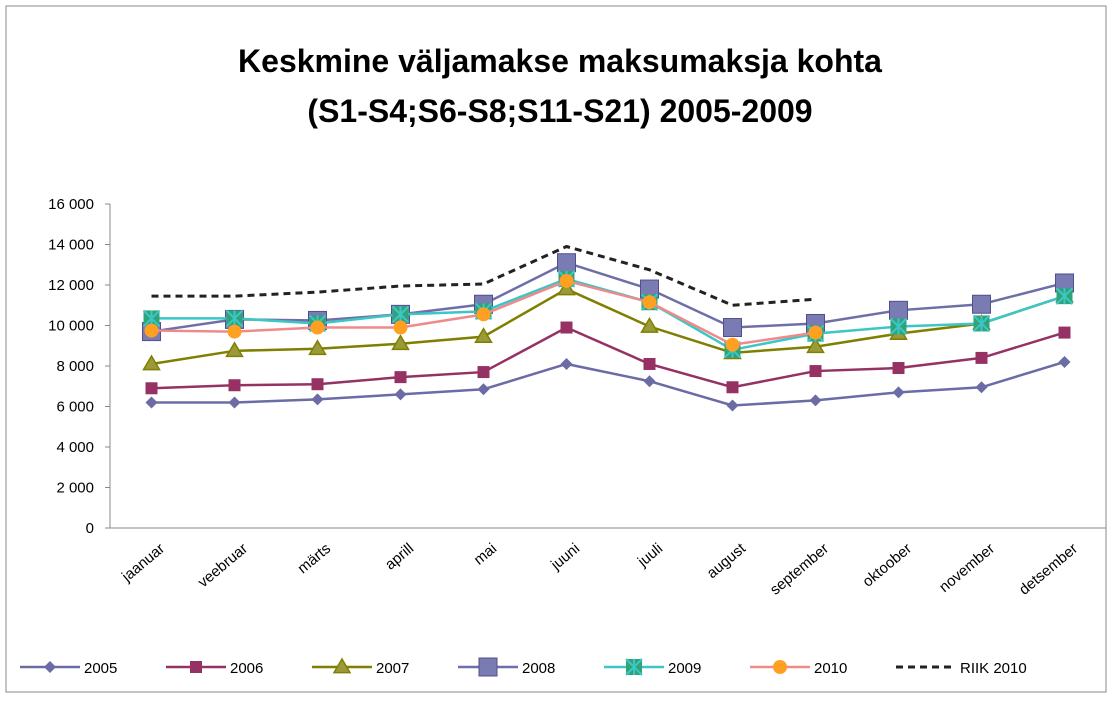 The height and width of the screenshot is (703, 1112). What do you see at coordinates (75, 488) in the screenshot?
I see `y-tick-label: 2 000` at bounding box center [75, 488].